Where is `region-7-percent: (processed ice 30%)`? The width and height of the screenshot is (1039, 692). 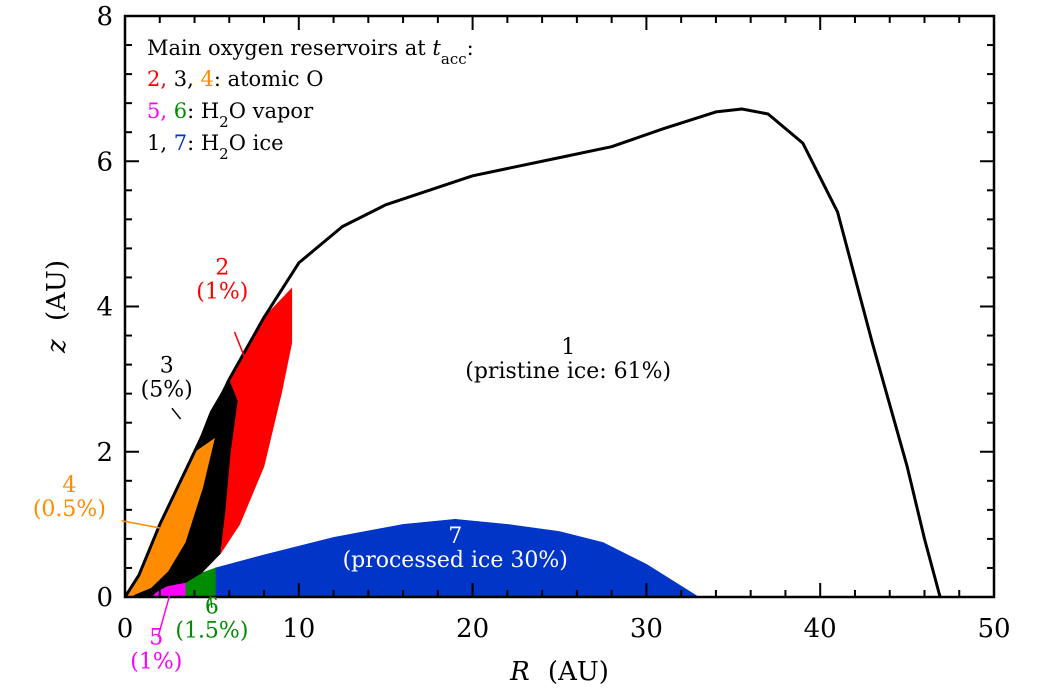
region-7-percent: (processed ice 30%) is located at coordinates (455, 560).